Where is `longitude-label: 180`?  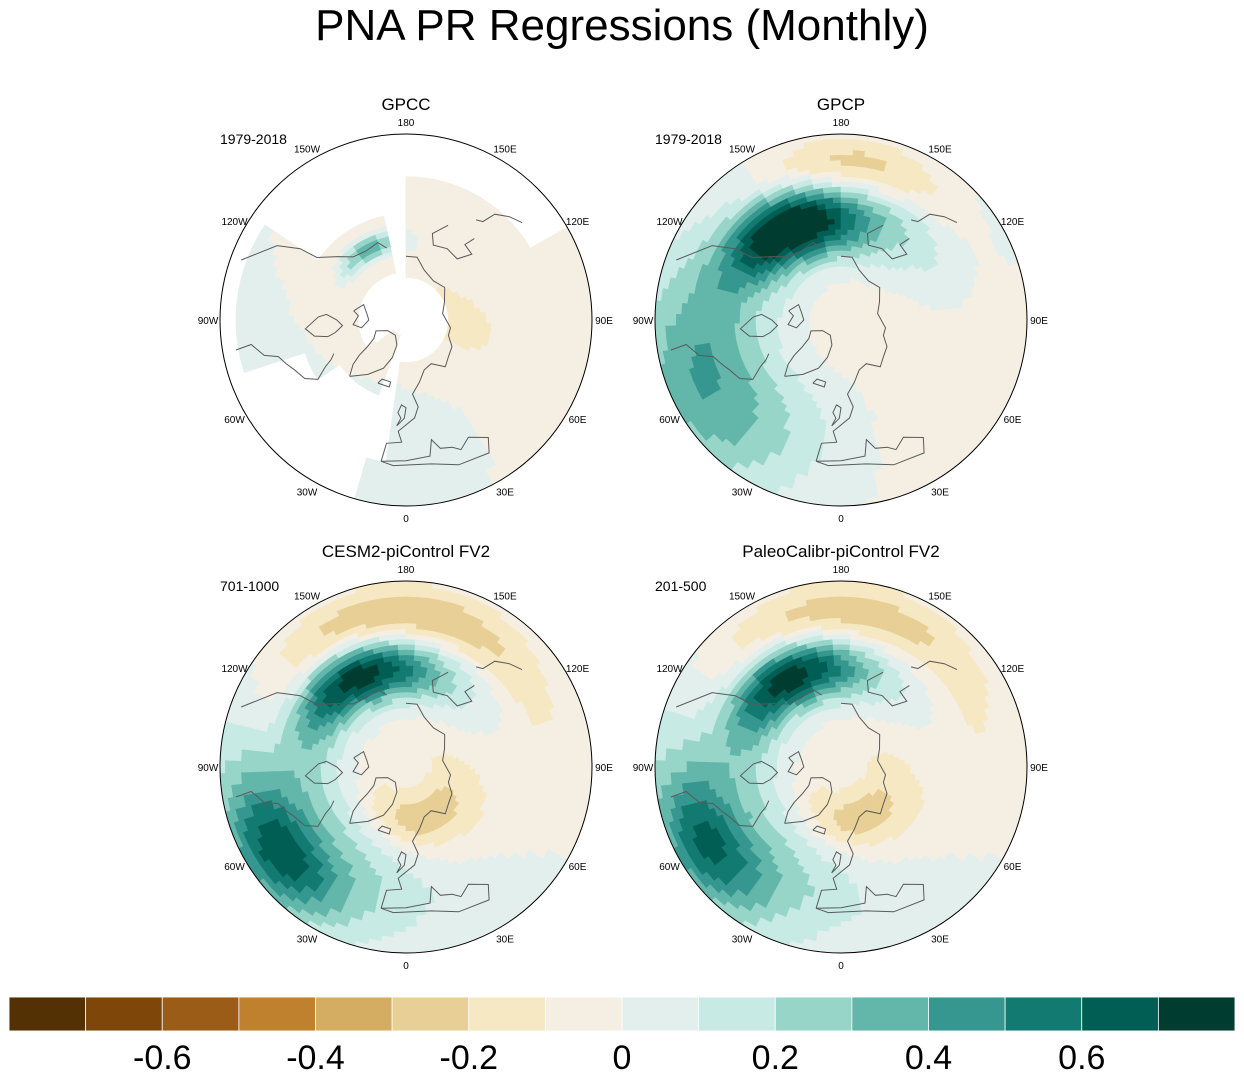 longitude-label: 180 is located at coordinates (841, 123).